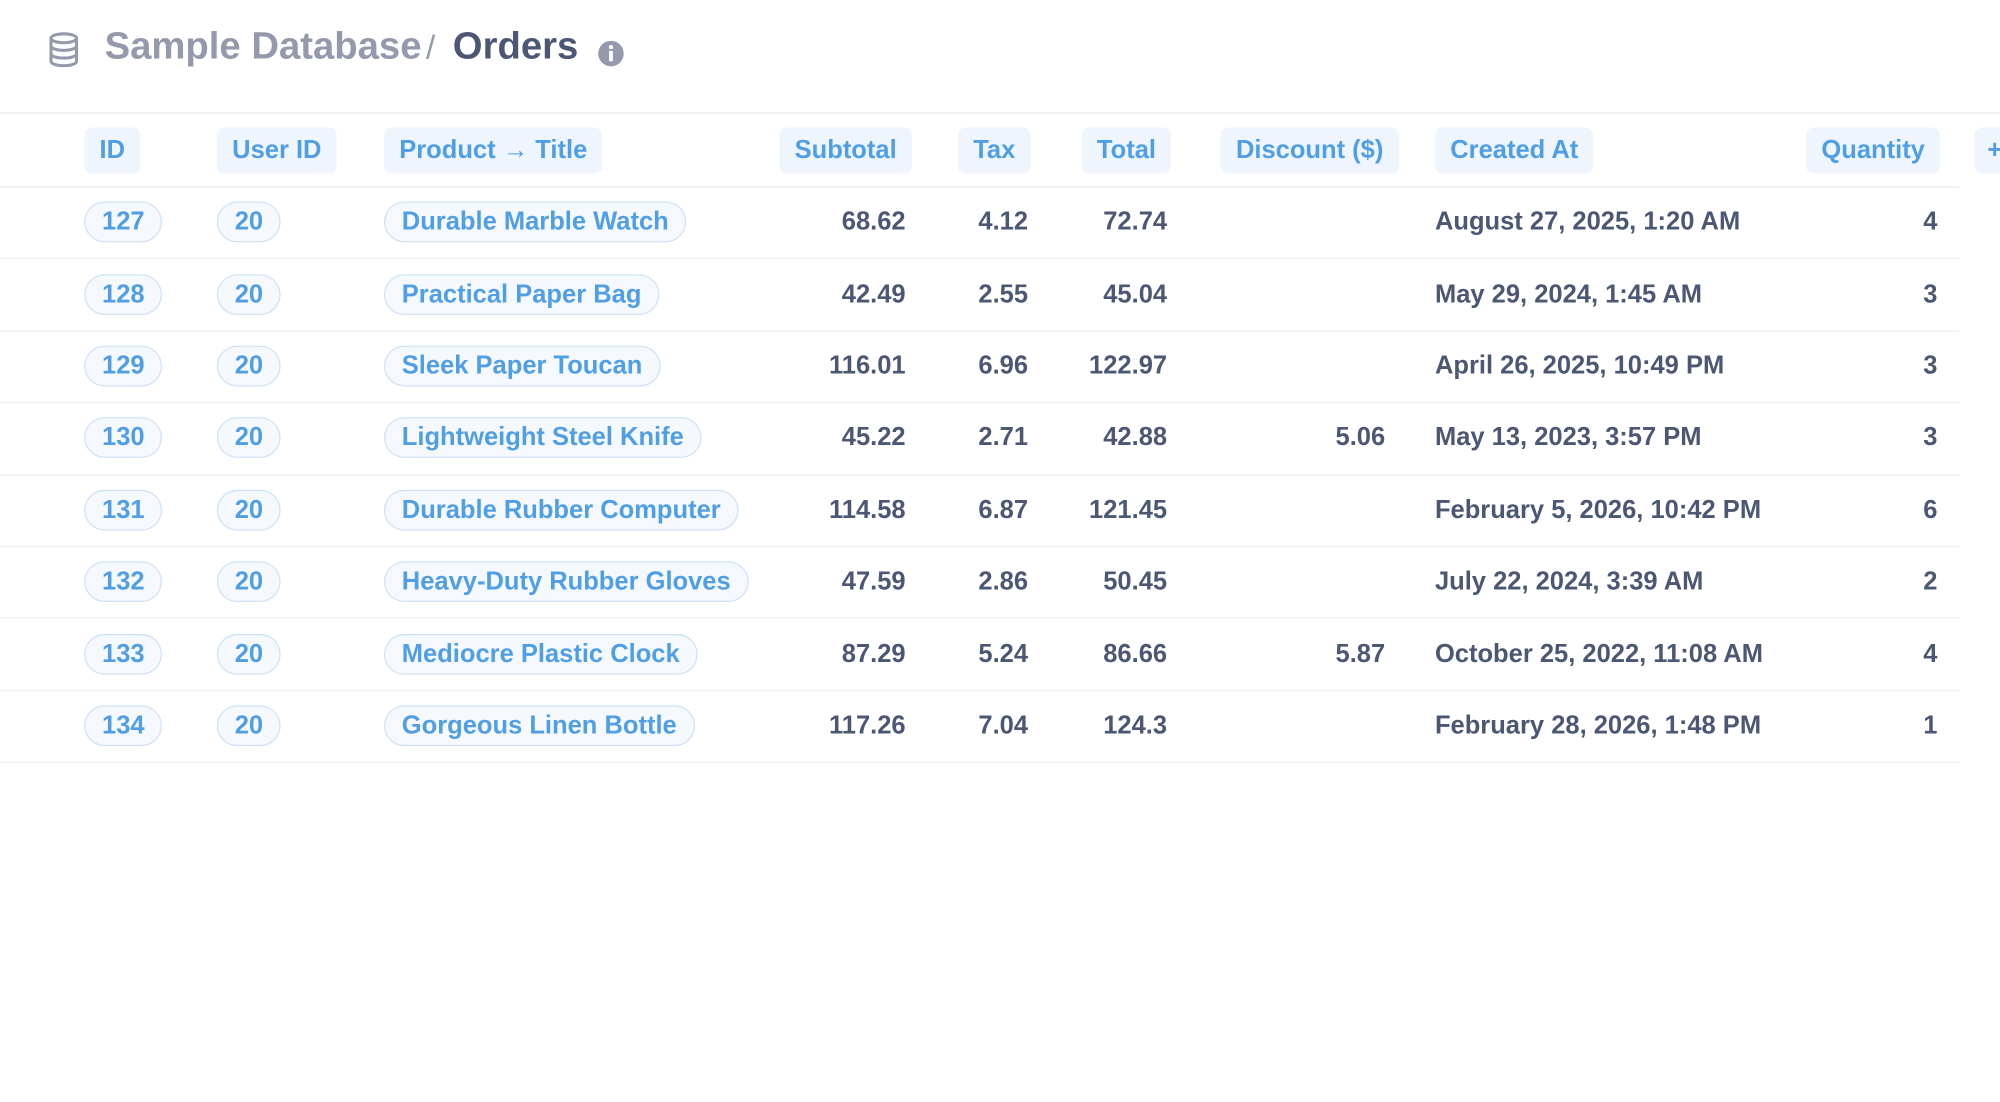 This screenshot has height=1102, width=2000. Describe the element at coordinates (1135, 294) in the screenshot. I see `cell: 45.04` at that location.